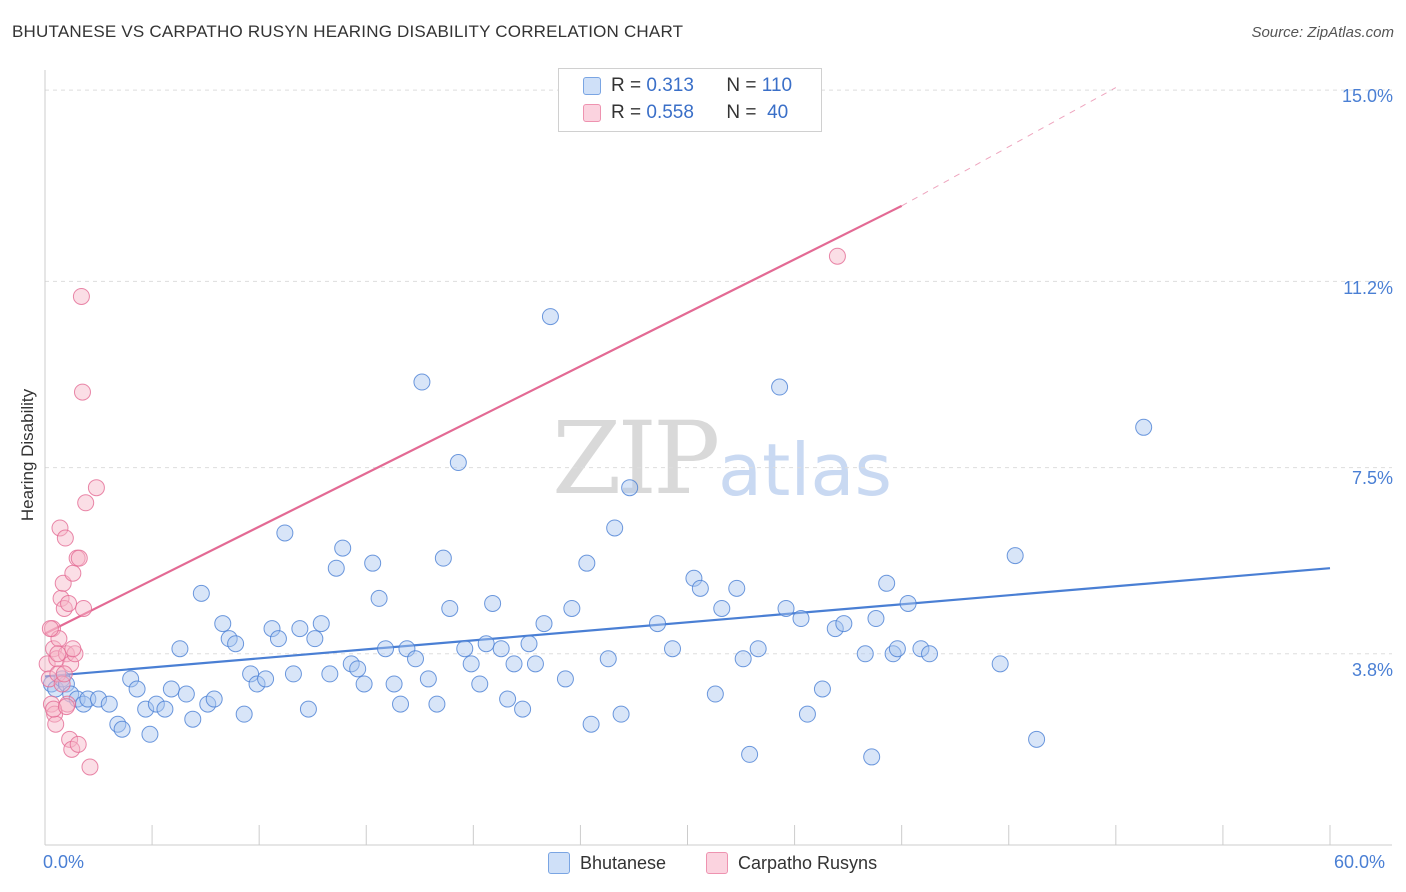 Image resolution: width=1406 pixels, height=892 pixels. Describe the element at coordinates (1372, 670) in the screenshot. I see `y-tick-label-3-8: 3.8%` at that location.